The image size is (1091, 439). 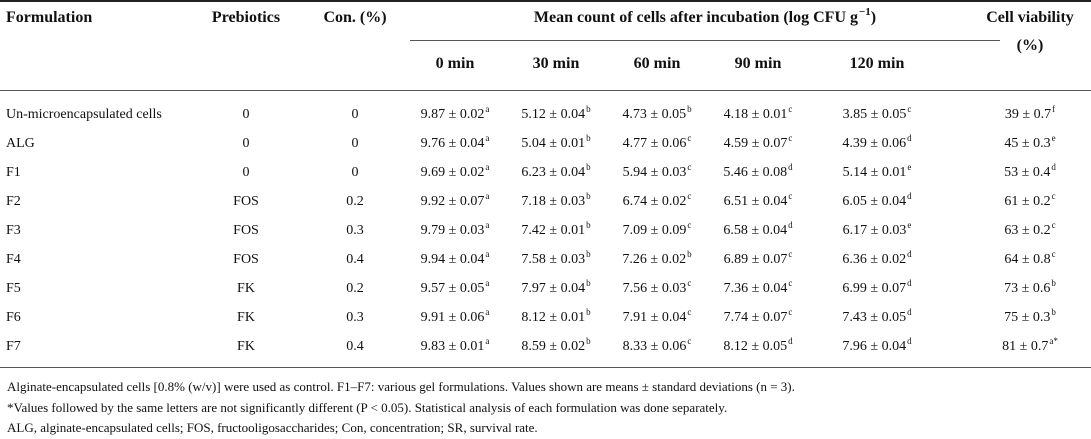 What do you see at coordinates (1030, 142) in the screenshot?
I see `cell-viability: 45 ± 0.3e` at bounding box center [1030, 142].